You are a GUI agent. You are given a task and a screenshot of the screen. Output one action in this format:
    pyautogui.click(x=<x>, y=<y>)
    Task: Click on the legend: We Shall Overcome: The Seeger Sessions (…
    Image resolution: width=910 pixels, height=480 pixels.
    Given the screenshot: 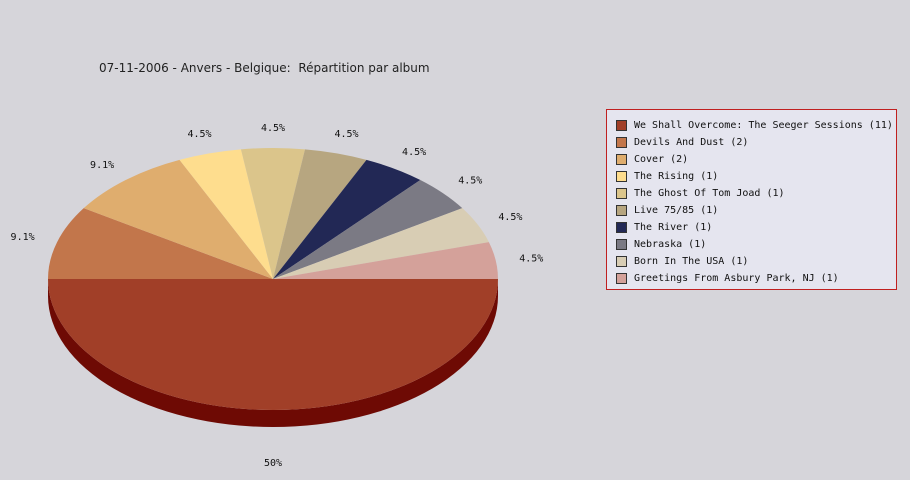 What is the action you would take?
    pyautogui.click(x=751, y=199)
    